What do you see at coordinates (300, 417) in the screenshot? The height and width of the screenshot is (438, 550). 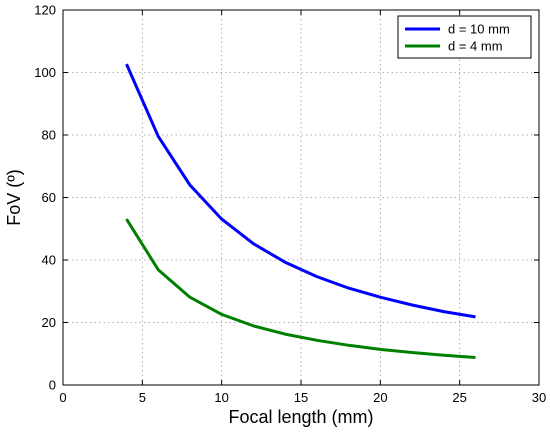 I see `x-axis-label: Focal length (mm)` at bounding box center [300, 417].